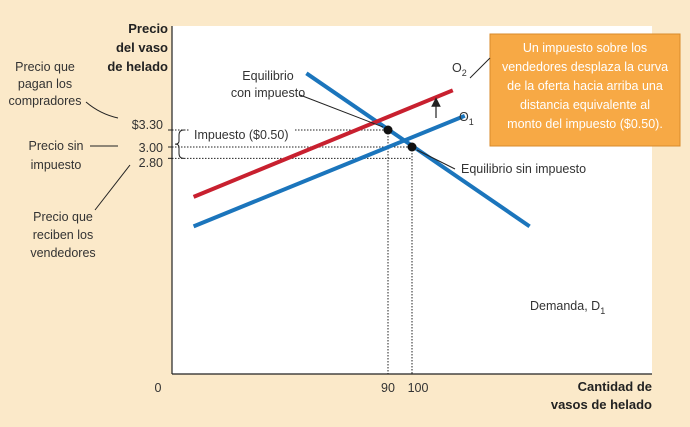 This screenshot has height=427, width=690. I want to click on note-line-4: distancia equivalente al, so click(585, 105).